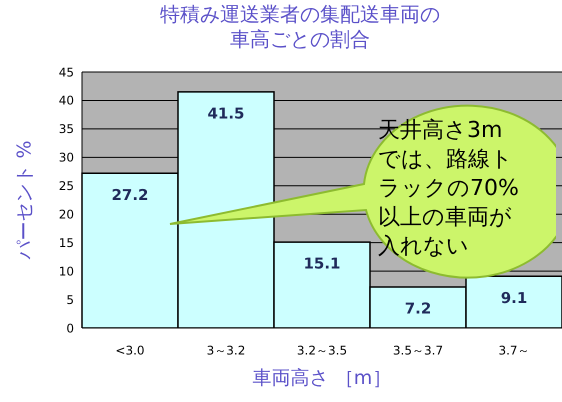 The image size is (562, 402). Describe the element at coordinates (70, 328) in the screenshot. I see `y-tick-label: 0` at that location.